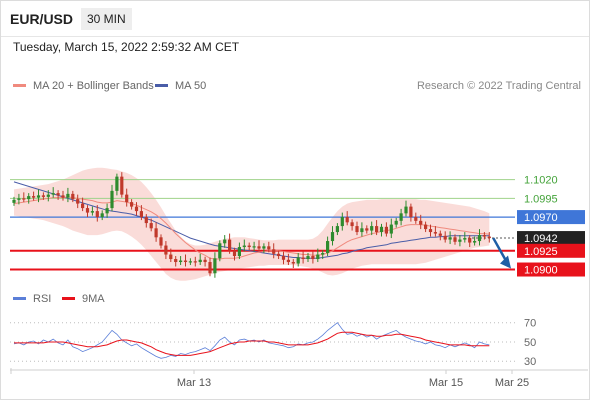 The width and height of the screenshot is (590, 400). Describe the element at coordinates (530, 362) in the screenshot. I see `rsi-tick-label: 30` at that location.